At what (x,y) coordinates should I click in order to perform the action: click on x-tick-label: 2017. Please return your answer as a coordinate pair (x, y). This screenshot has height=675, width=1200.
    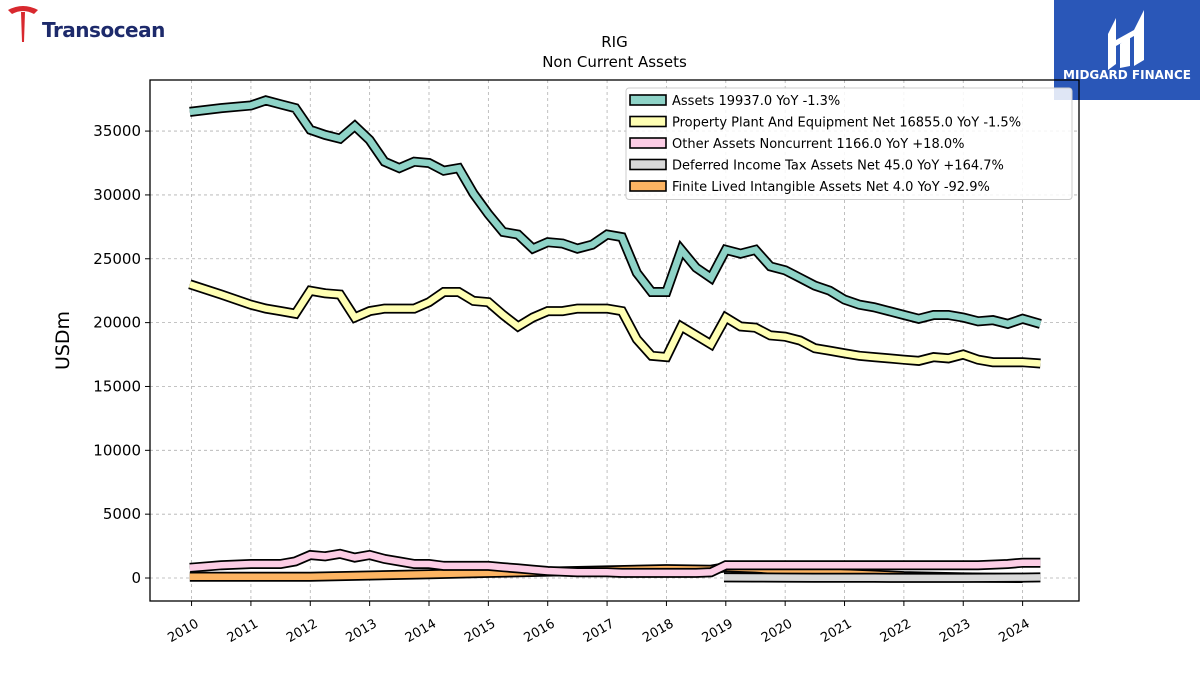
    Looking at the image, I should click on (599, 631).